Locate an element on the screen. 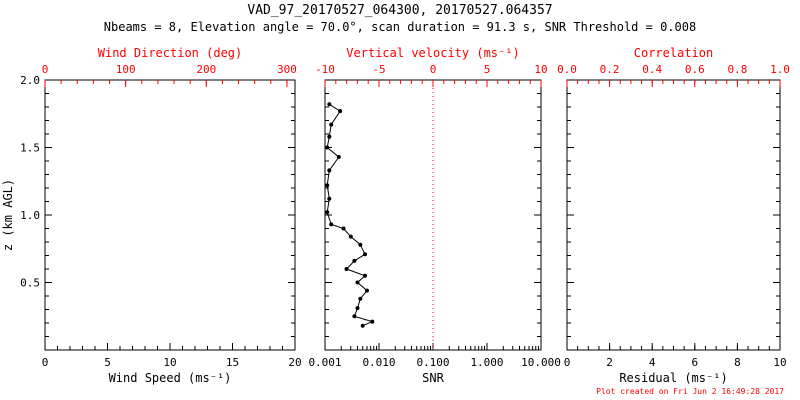  axis-label-snr-top: Vertical velocity (ms⁻¹) is located at coordinates (432, 53).